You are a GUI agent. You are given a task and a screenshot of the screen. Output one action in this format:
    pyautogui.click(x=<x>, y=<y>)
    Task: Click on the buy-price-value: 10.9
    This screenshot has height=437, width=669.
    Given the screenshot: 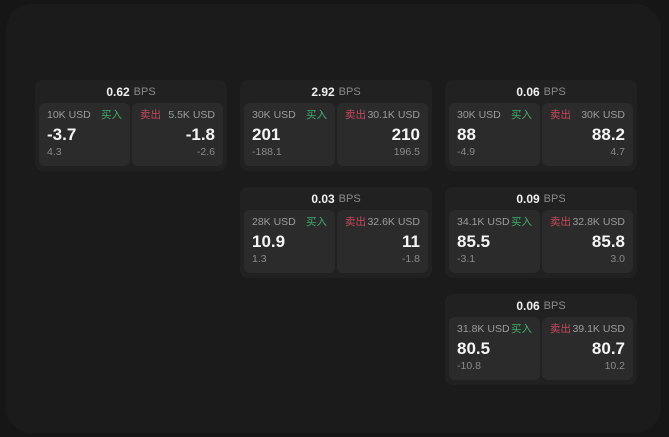 What is the action you would take?
    pyautogui.click(x=269, y=241)
    